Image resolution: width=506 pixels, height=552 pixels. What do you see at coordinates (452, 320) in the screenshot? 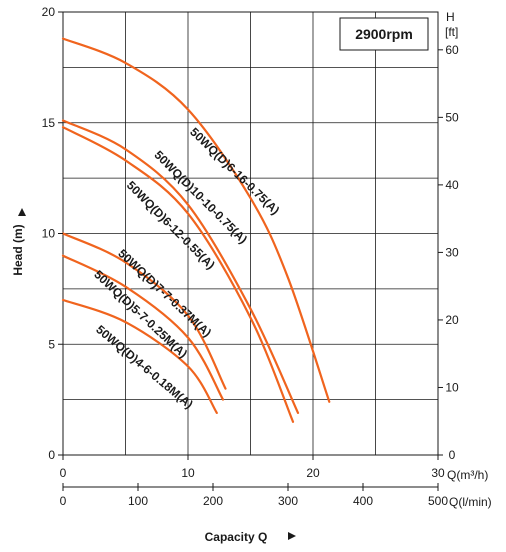
I see `y-right-tick-label: 20` at bounding box center [452, 320].